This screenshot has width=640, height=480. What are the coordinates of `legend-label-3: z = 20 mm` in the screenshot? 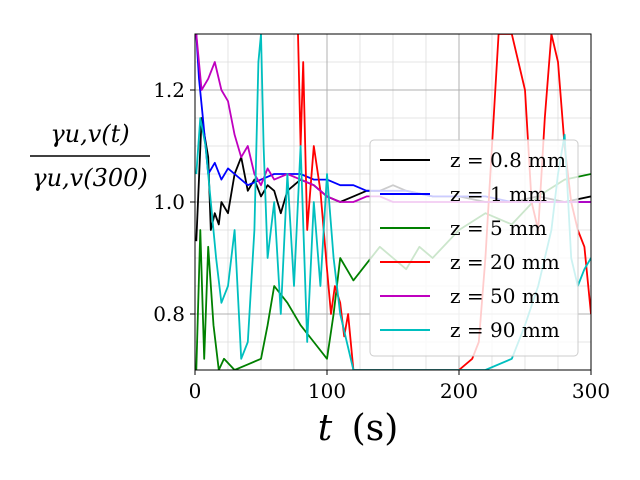 It's located at (505, 262).